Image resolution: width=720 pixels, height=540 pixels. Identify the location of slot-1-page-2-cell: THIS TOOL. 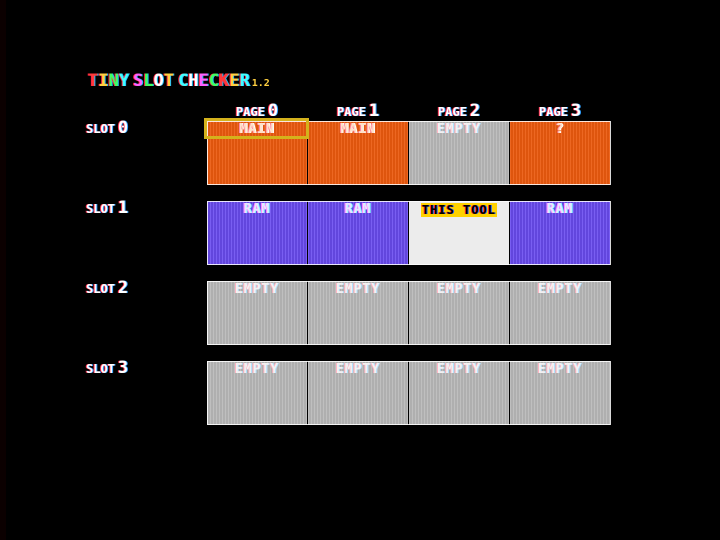
(459, 233).